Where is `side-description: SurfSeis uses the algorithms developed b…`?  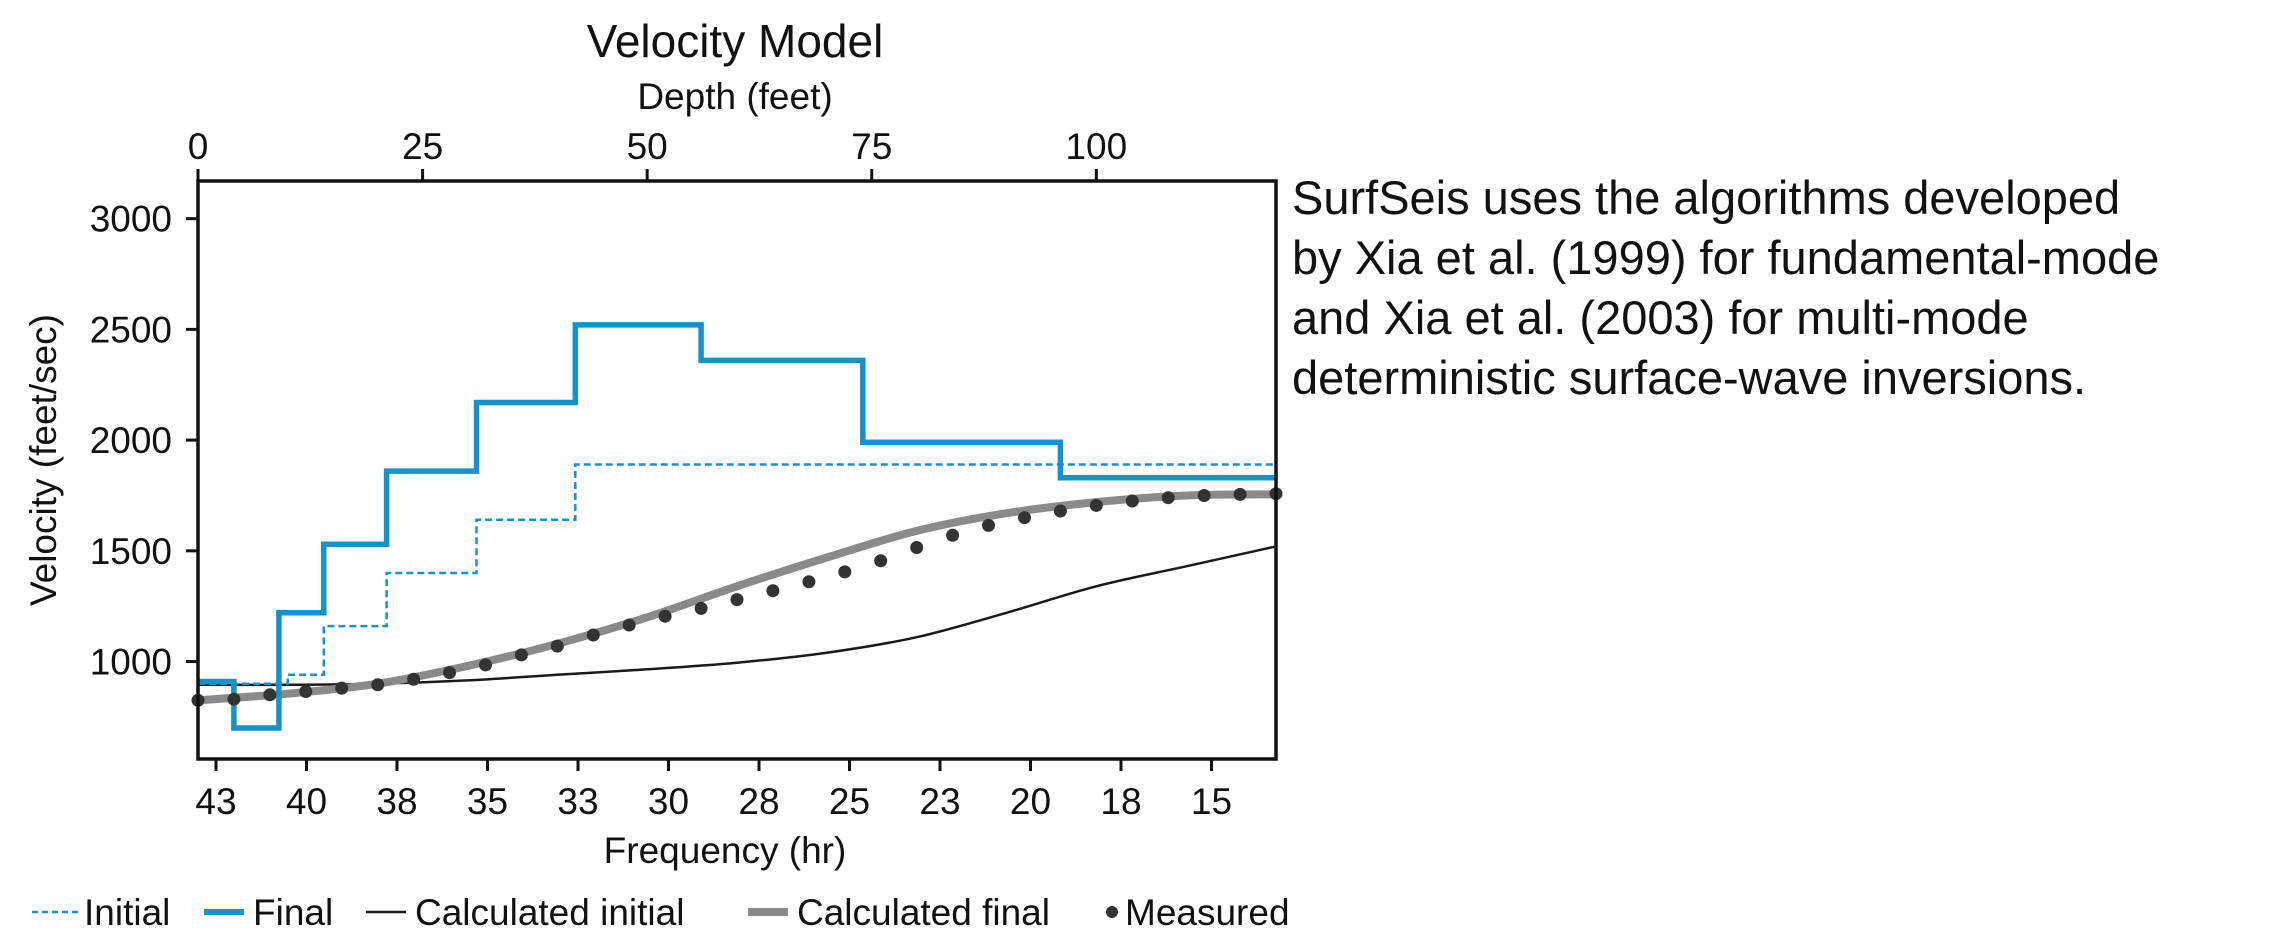 side-description: SurfSeis uses the algorithms developed b… is located at coordinates (1772, 288).